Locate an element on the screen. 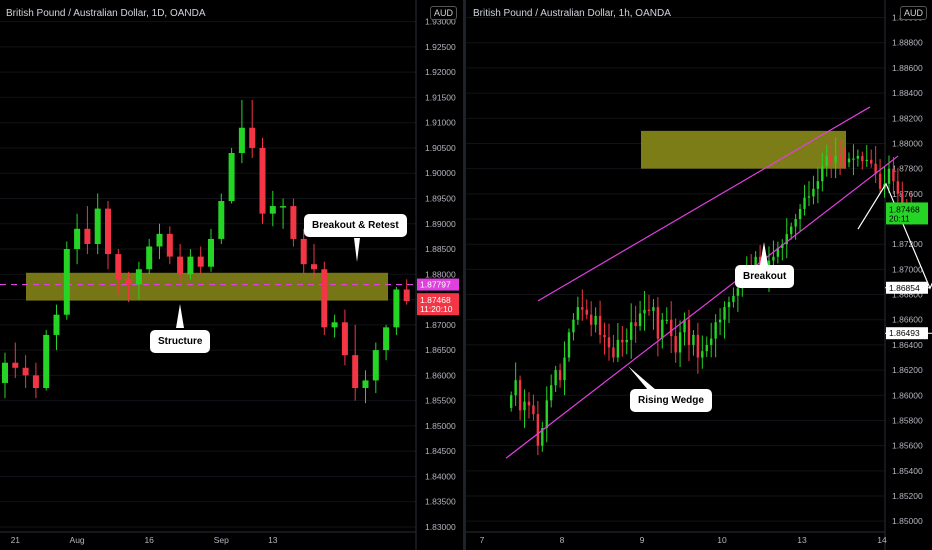 Image resolution: width=932 pixels, height=550 pixels. x-tick-label: Aug is located at coordinates (77, 540).